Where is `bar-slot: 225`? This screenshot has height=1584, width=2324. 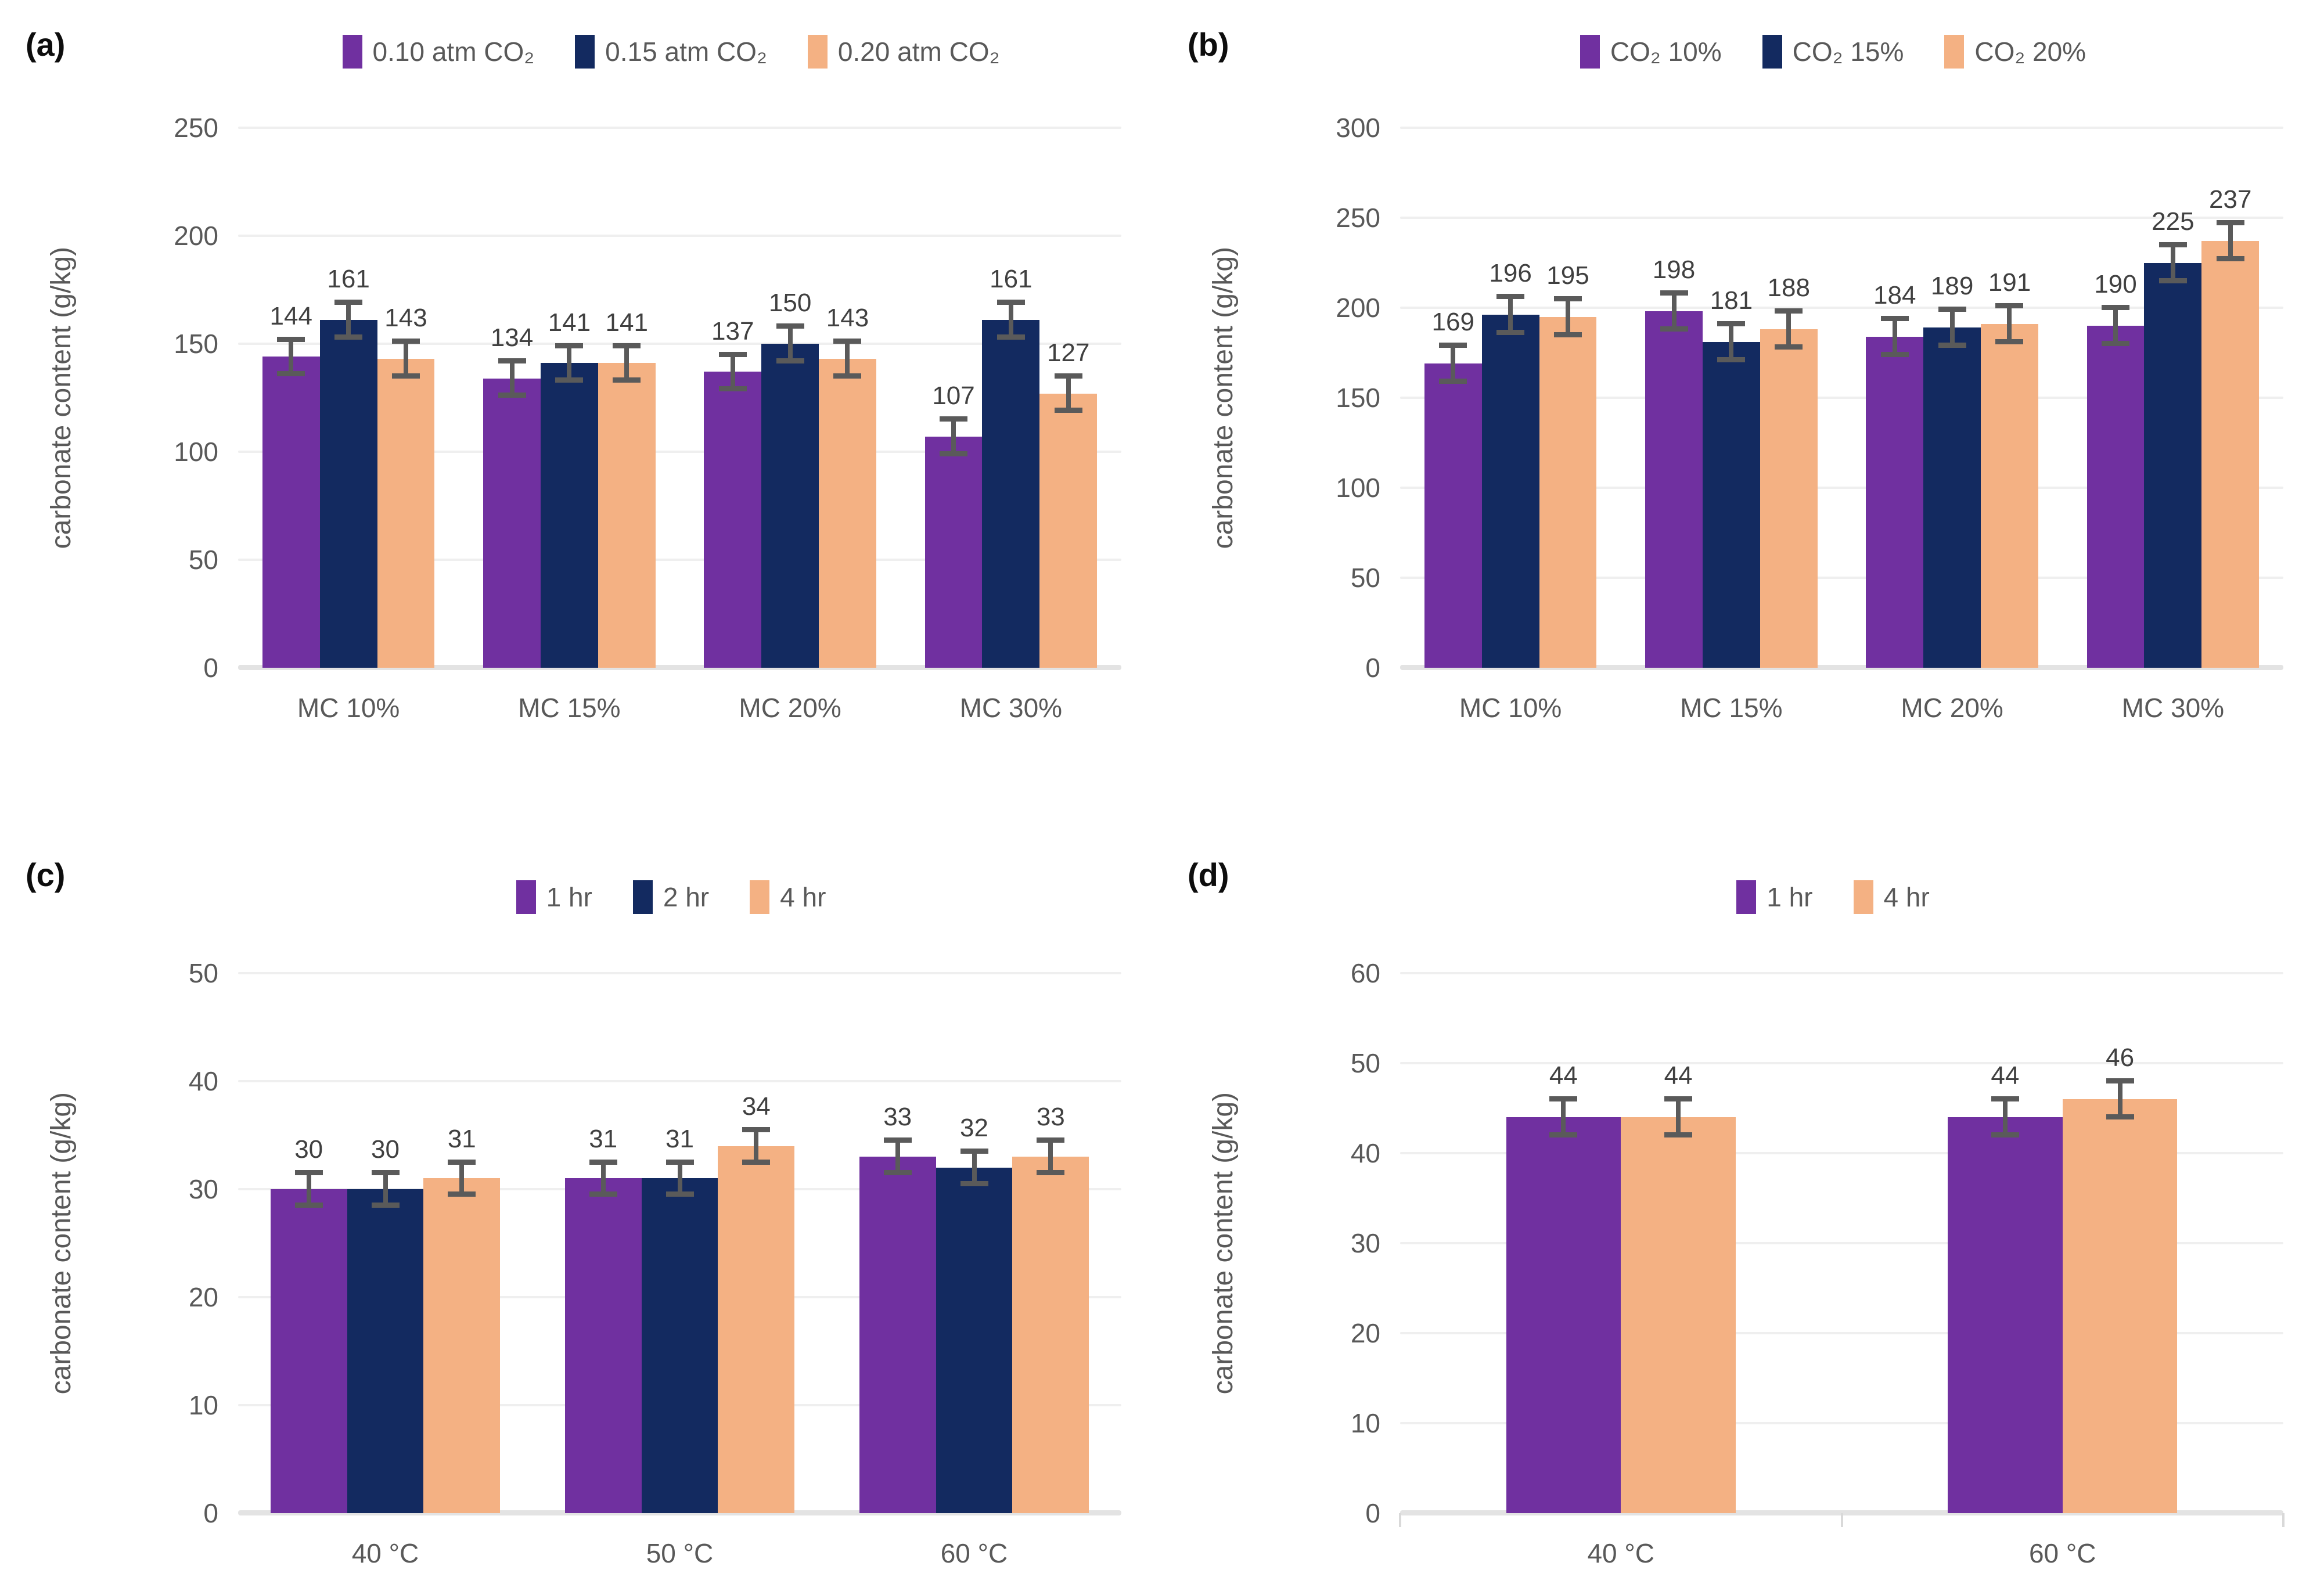
bar-slot: 225 is located at coordinates (2173, 398).